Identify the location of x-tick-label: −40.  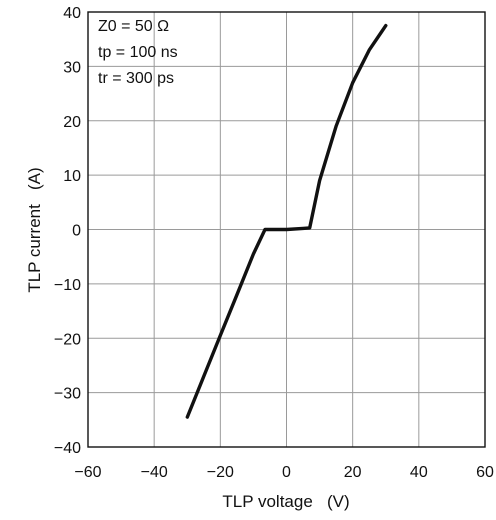
(154, 472).